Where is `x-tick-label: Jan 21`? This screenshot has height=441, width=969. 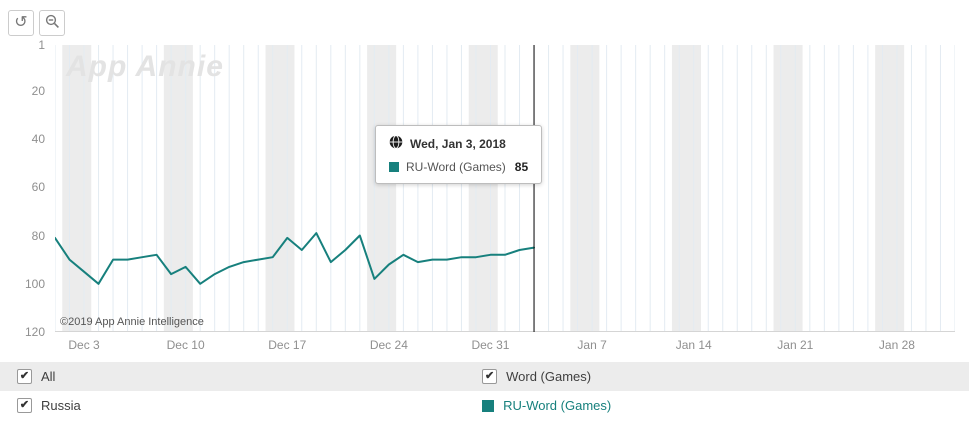
x-tick-label: Jan 21 is located at coordinates (795, 345).